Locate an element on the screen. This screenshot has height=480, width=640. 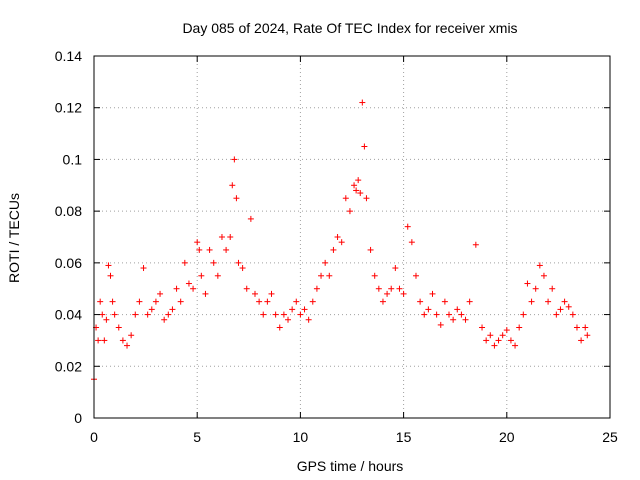
y-tick-label: 0.08 is located at coordinates (68, 211).